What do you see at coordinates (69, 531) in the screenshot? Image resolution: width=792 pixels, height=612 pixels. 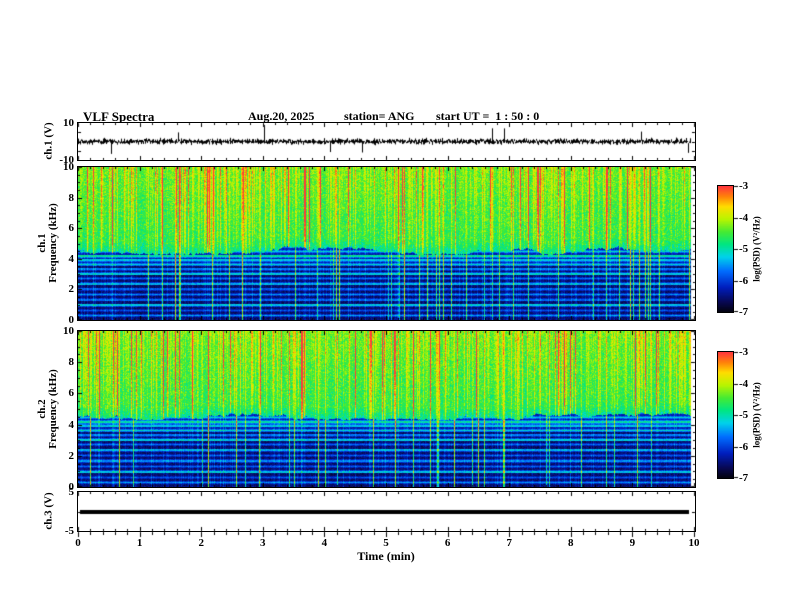 I see `ch3-wave-ytick-label: -5` at bounding box center [69, 531].